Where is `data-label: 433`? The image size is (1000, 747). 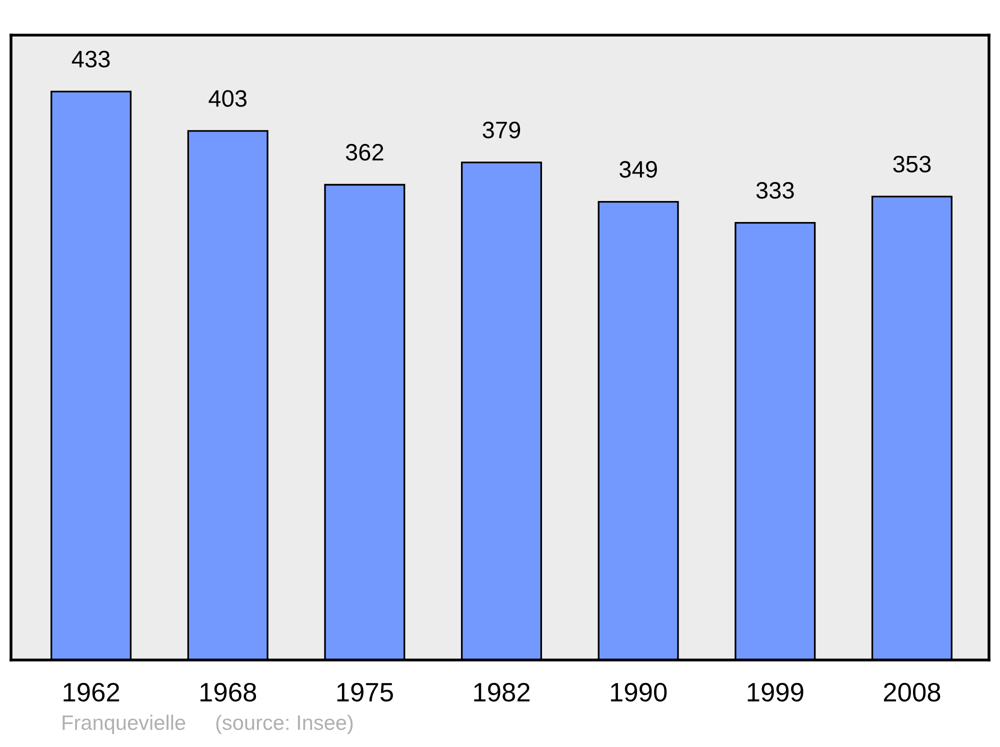
data-label: 433 is located at coordinates (91, 59).